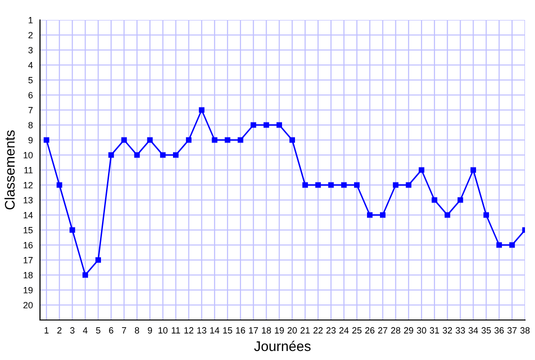  I want to click on x-tick-label: 22, so click(318, 330).